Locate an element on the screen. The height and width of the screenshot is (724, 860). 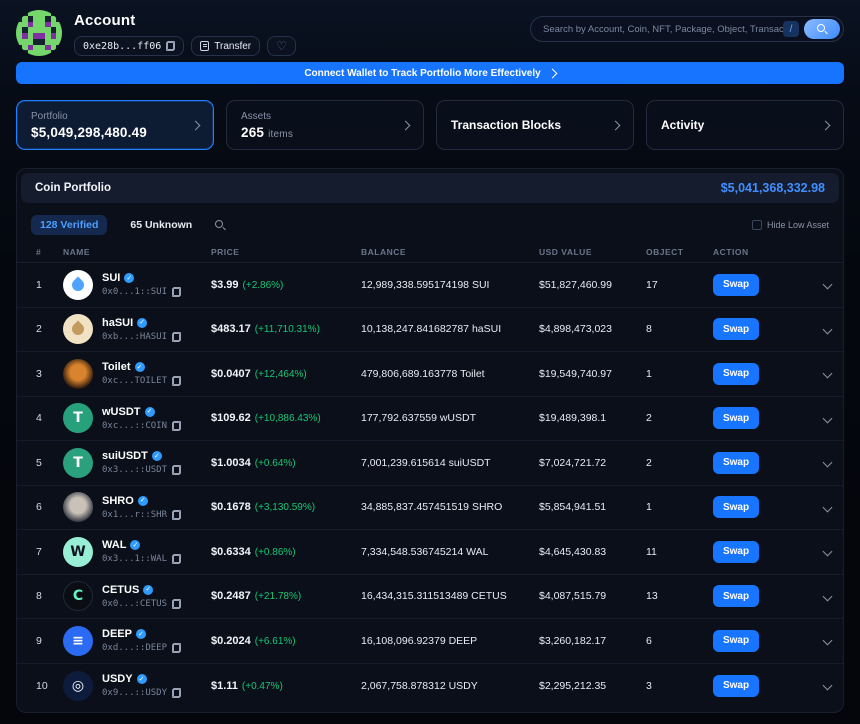
search-bar: / is located at coordinates (687, 29).